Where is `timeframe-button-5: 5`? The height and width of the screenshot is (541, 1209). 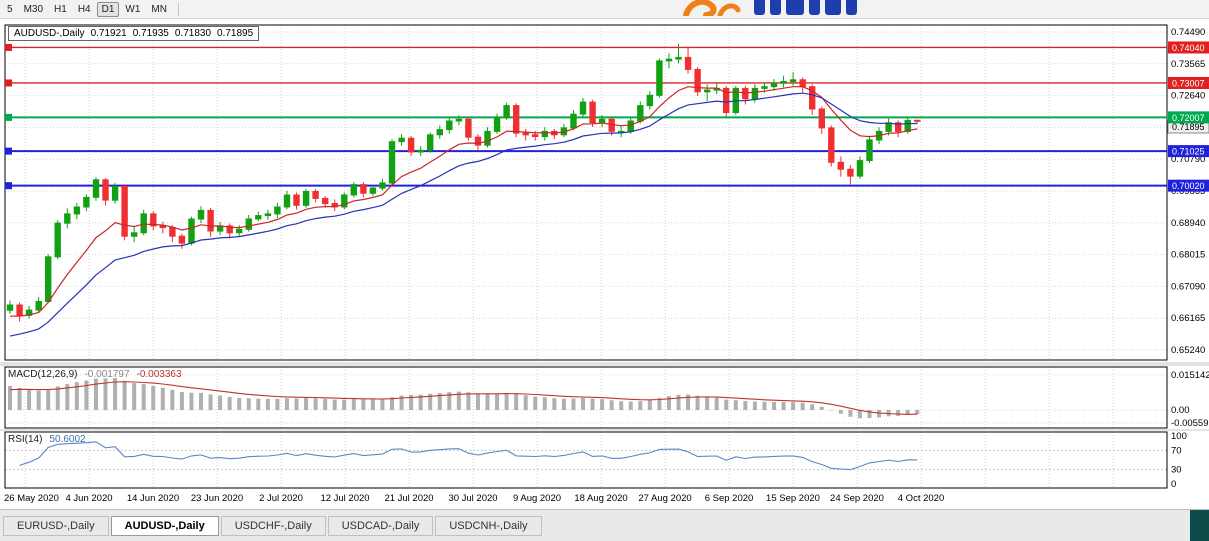 timeframe-button-5: 5 is located at coordinates (10, 9).